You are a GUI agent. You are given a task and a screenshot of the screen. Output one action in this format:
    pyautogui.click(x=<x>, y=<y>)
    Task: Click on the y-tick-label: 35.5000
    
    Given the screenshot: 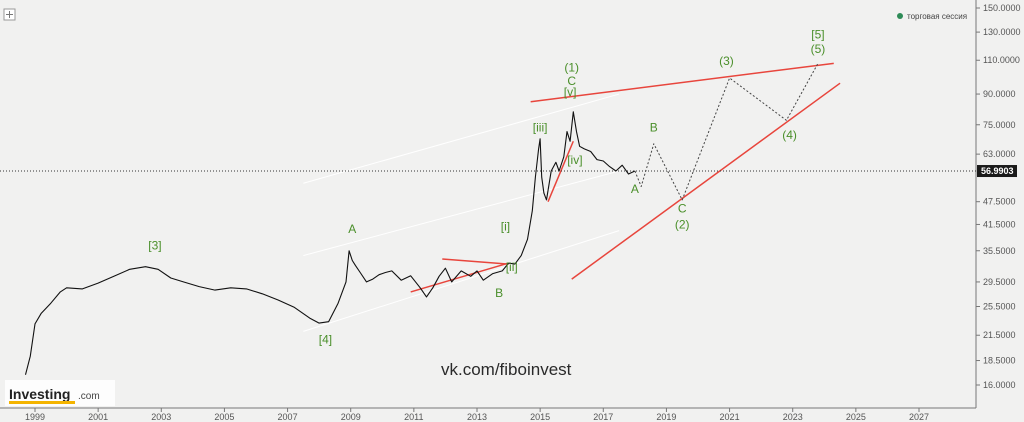 What is the action you would take?
    pyautogui.click(x=999, y=251)
    